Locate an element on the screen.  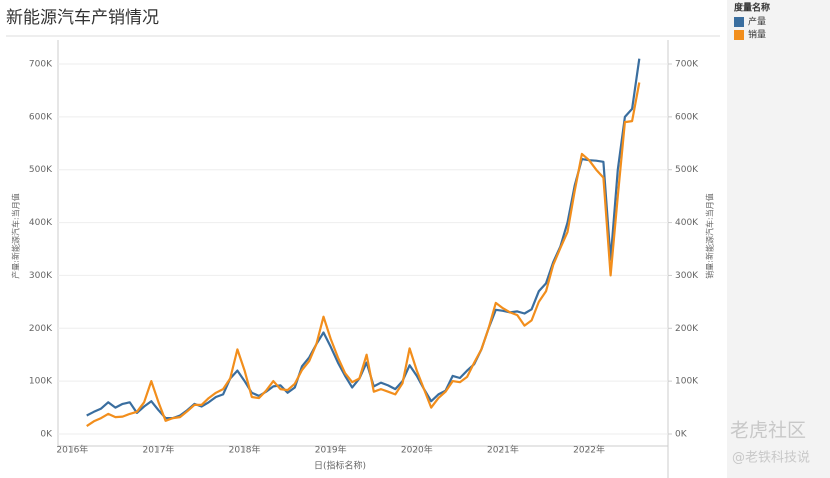
y2-tick-label: 600K is located at coordinates (687, 117).